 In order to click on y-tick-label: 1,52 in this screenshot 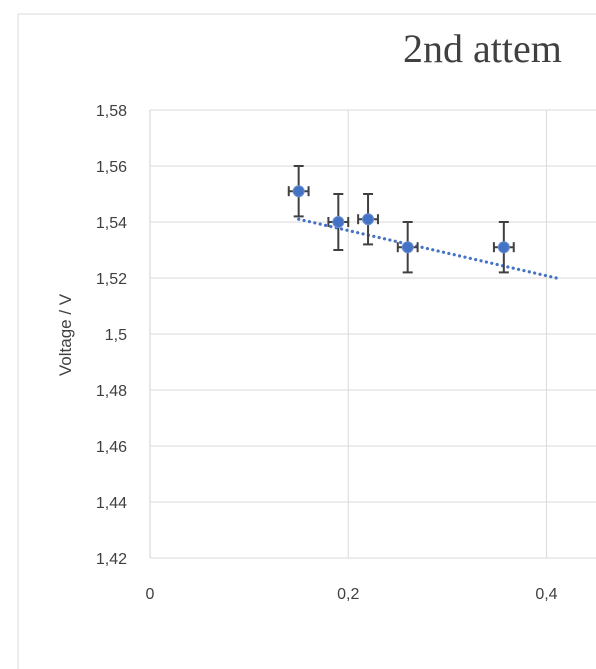, I will do `click(111, 279)`.